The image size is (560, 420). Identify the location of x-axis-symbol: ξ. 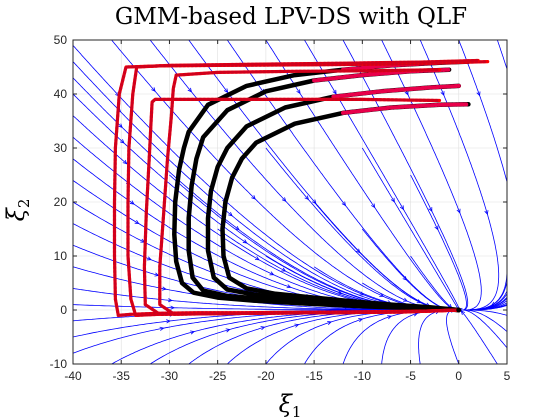
(286, 404).